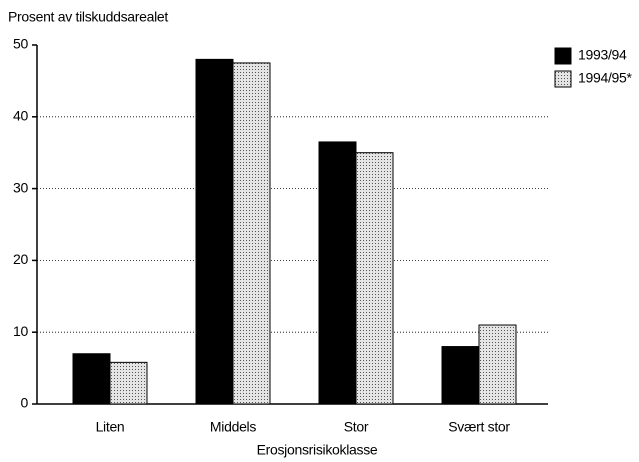 Image resolution: width=639 pixels, height=462 pixels. What do you see at coordinates (479, 427) in the screenshot?
I see `x-tick-label: Svært stor` at bounding box center [479, 427].